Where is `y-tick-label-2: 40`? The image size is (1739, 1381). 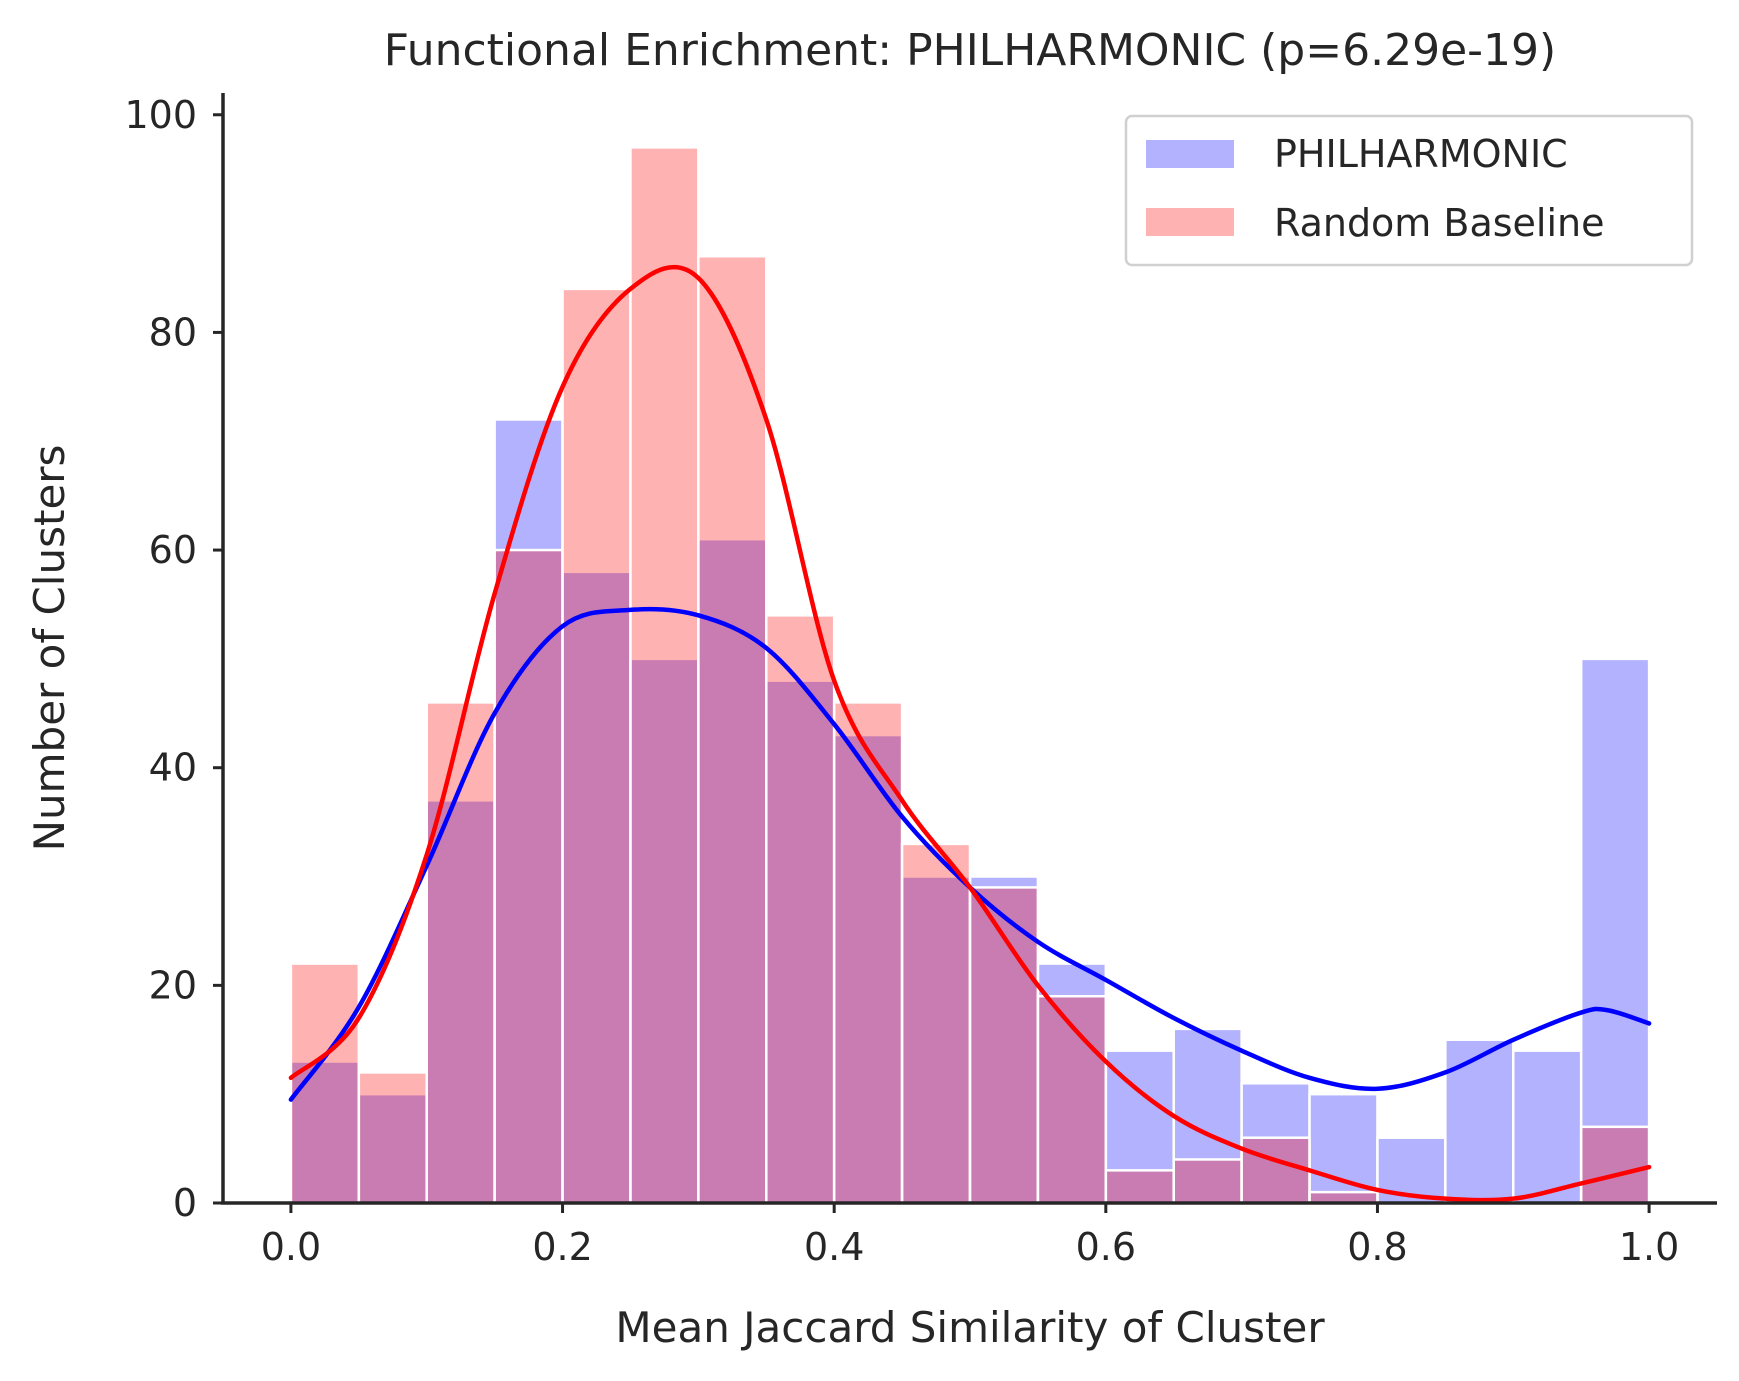 y-tick-label-2: 40 is located at coordinates (173, 768).